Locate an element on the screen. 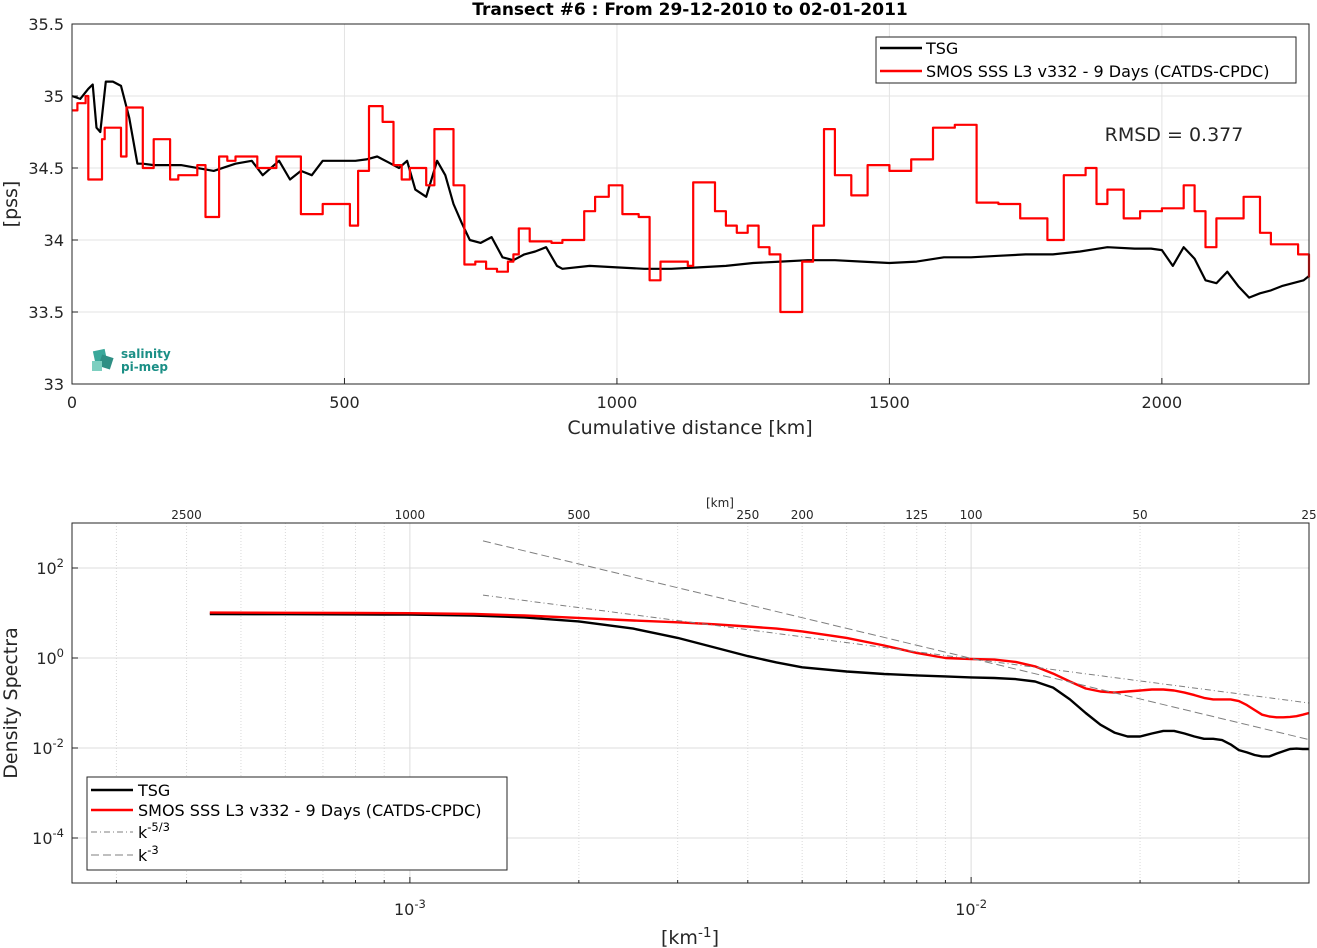 This screenshot has width=1317, height=948. bottom-top-tick-label: 1000 is located at coordinates (410, 515).